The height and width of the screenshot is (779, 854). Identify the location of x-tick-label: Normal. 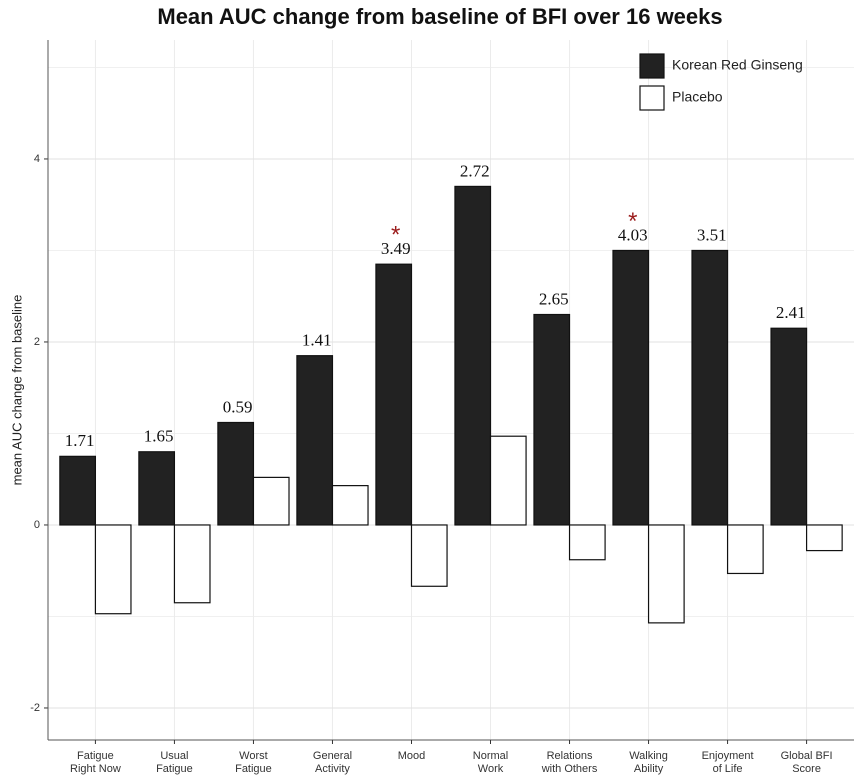
(490, 756).